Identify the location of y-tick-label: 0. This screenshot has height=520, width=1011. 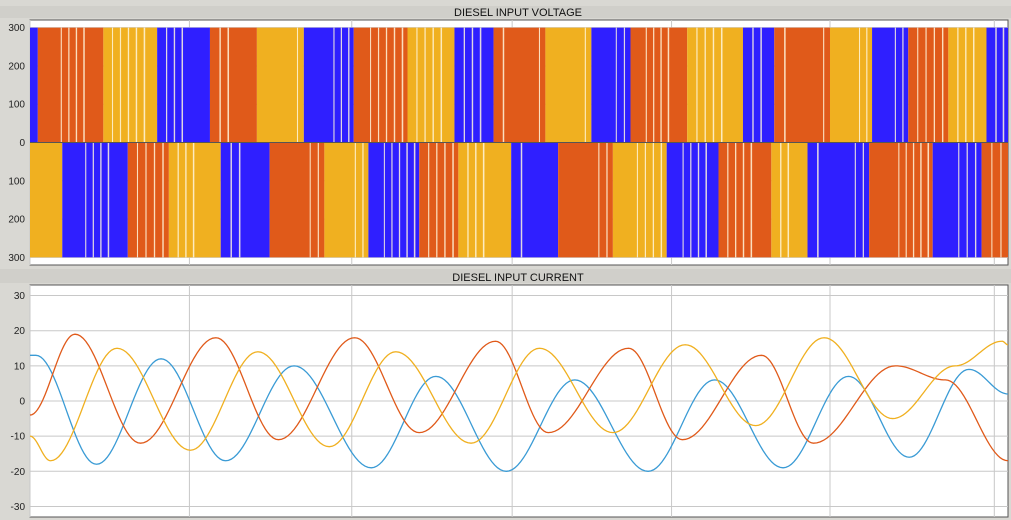
(22, 143).